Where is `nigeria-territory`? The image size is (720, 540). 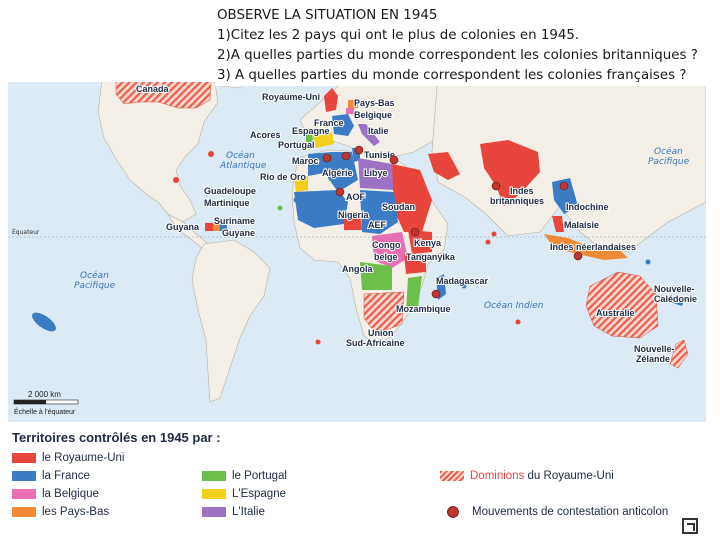 nigeria-territory is located at coordinates (353, 221).